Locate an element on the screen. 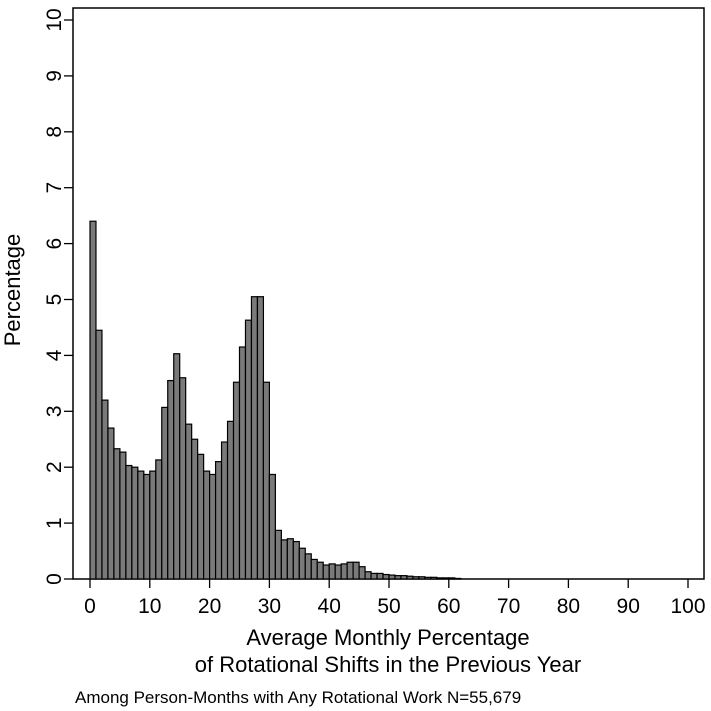  x-tick-label: 80 is located at coordinates (568, 606).